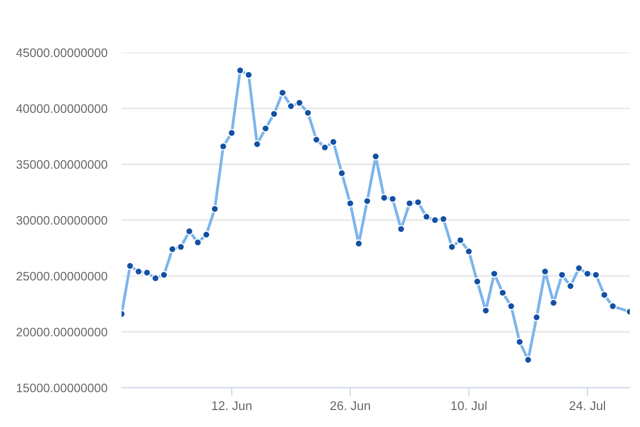  Describe the element at coordinates (232, 405) in the screenshot. I see `x-tick-label: 12. Jun` at that location.